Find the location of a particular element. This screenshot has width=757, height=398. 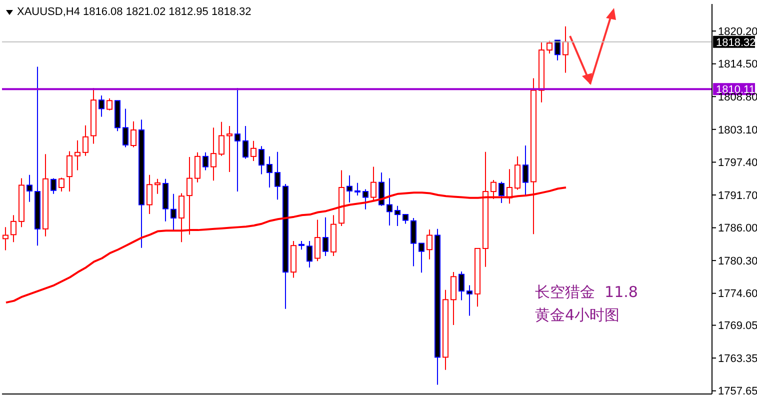

annotation: 长空猎金 11.8 is located at coordinates (586, 292).